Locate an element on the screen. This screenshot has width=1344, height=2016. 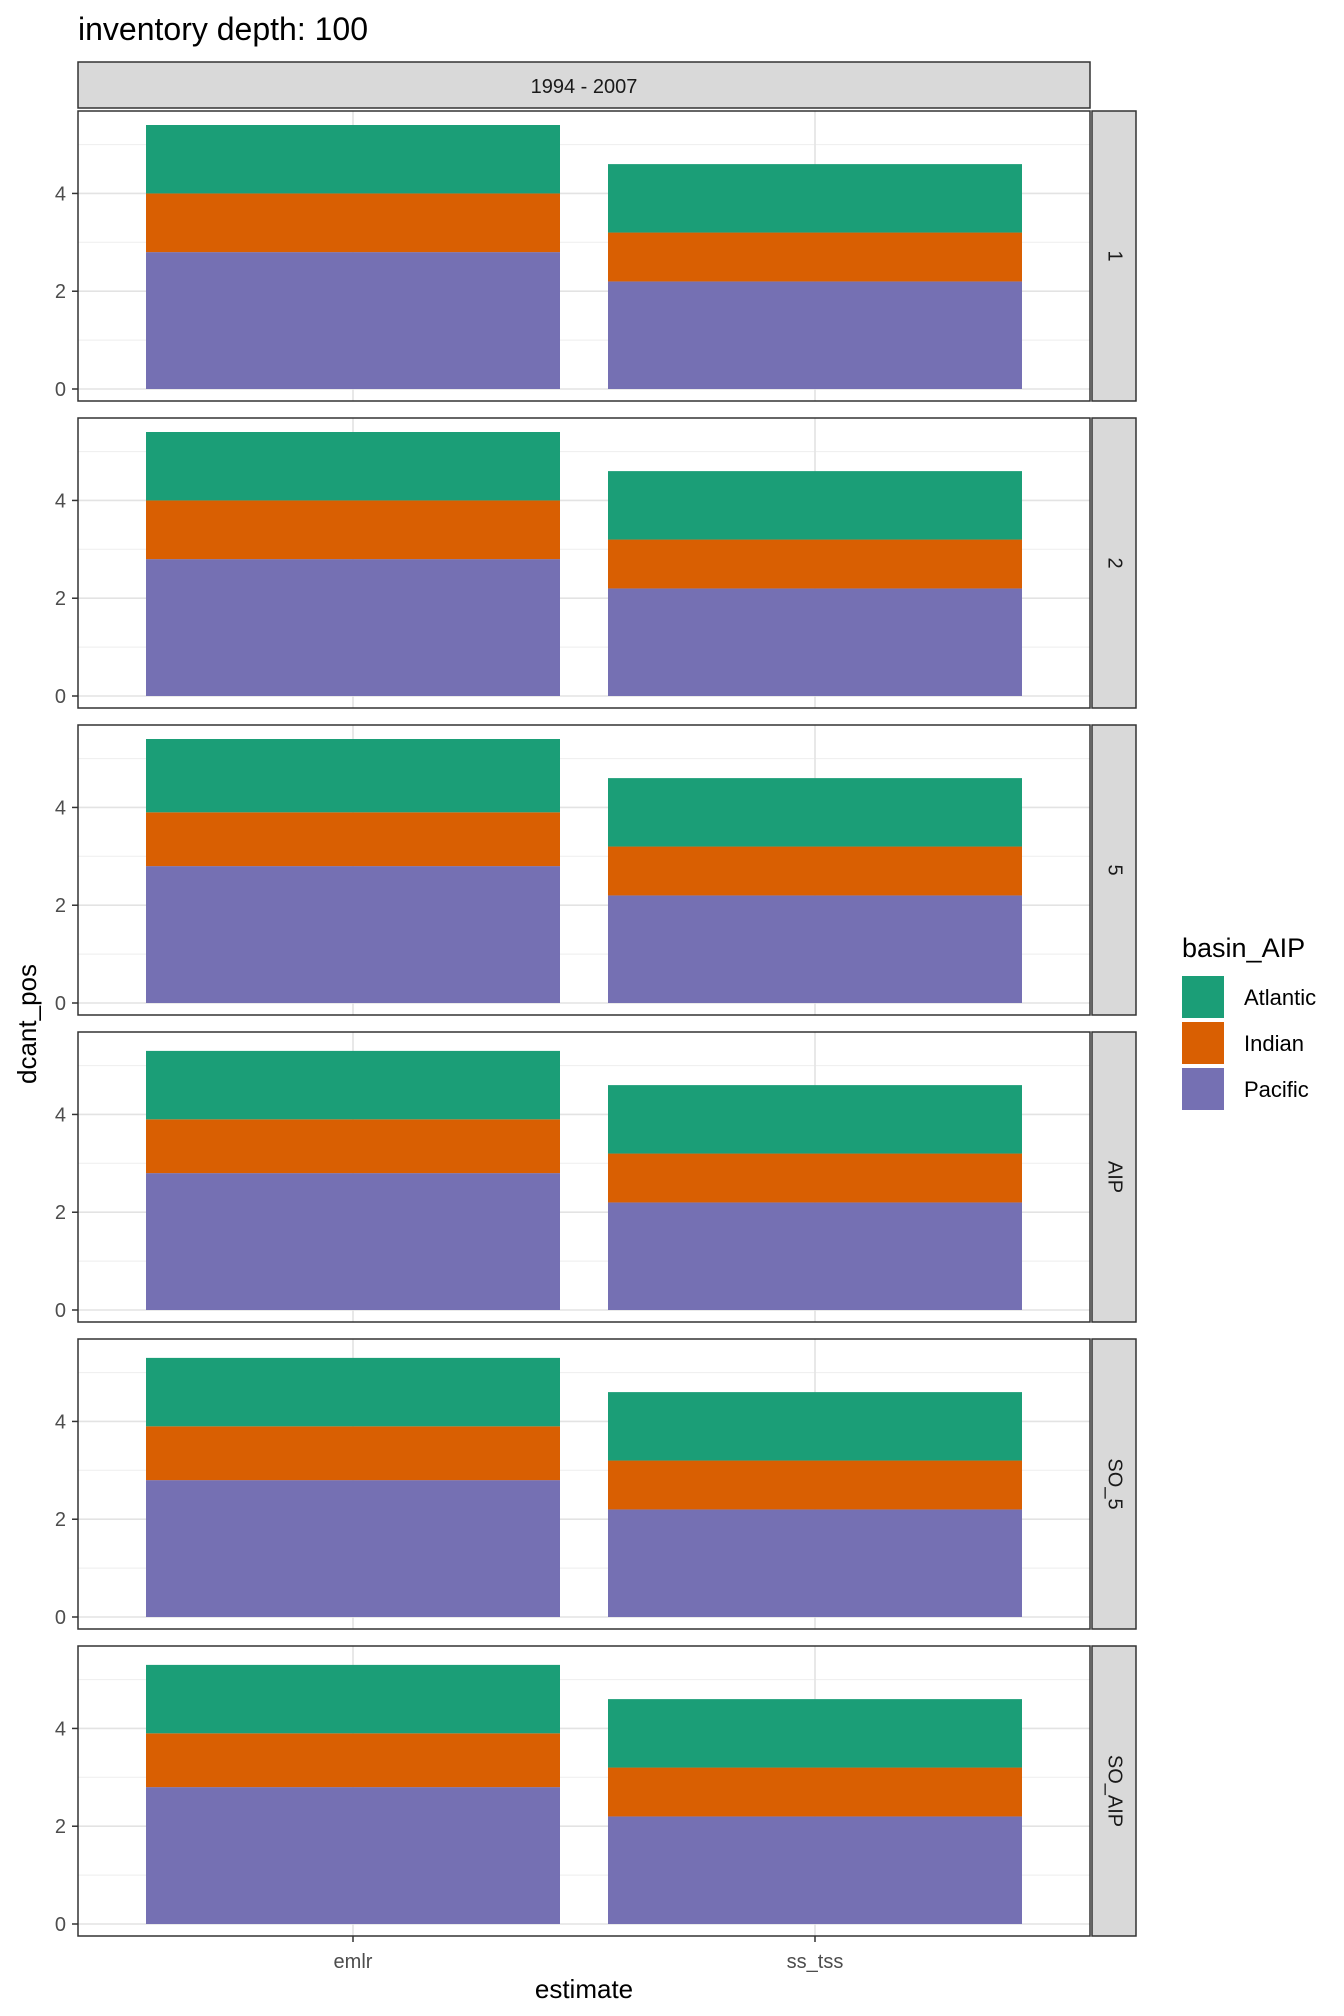
column-facet-label: 1994 - 2007 is located at coordinates (584, 87).